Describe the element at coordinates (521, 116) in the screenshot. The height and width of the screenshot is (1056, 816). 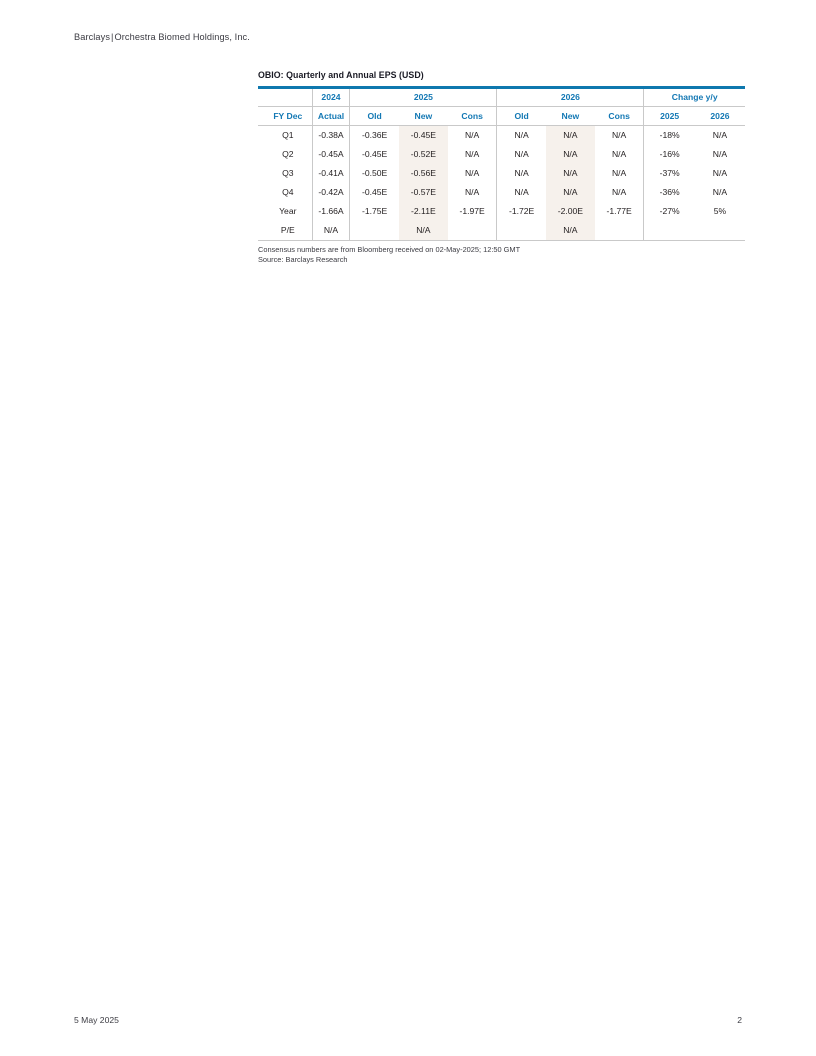
I see `column-header-2026-old: Old` at that location.